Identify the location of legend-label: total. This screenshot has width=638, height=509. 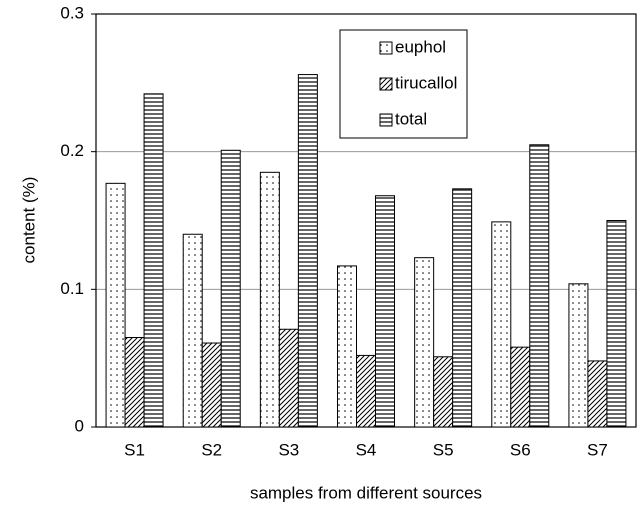
(411, 118).